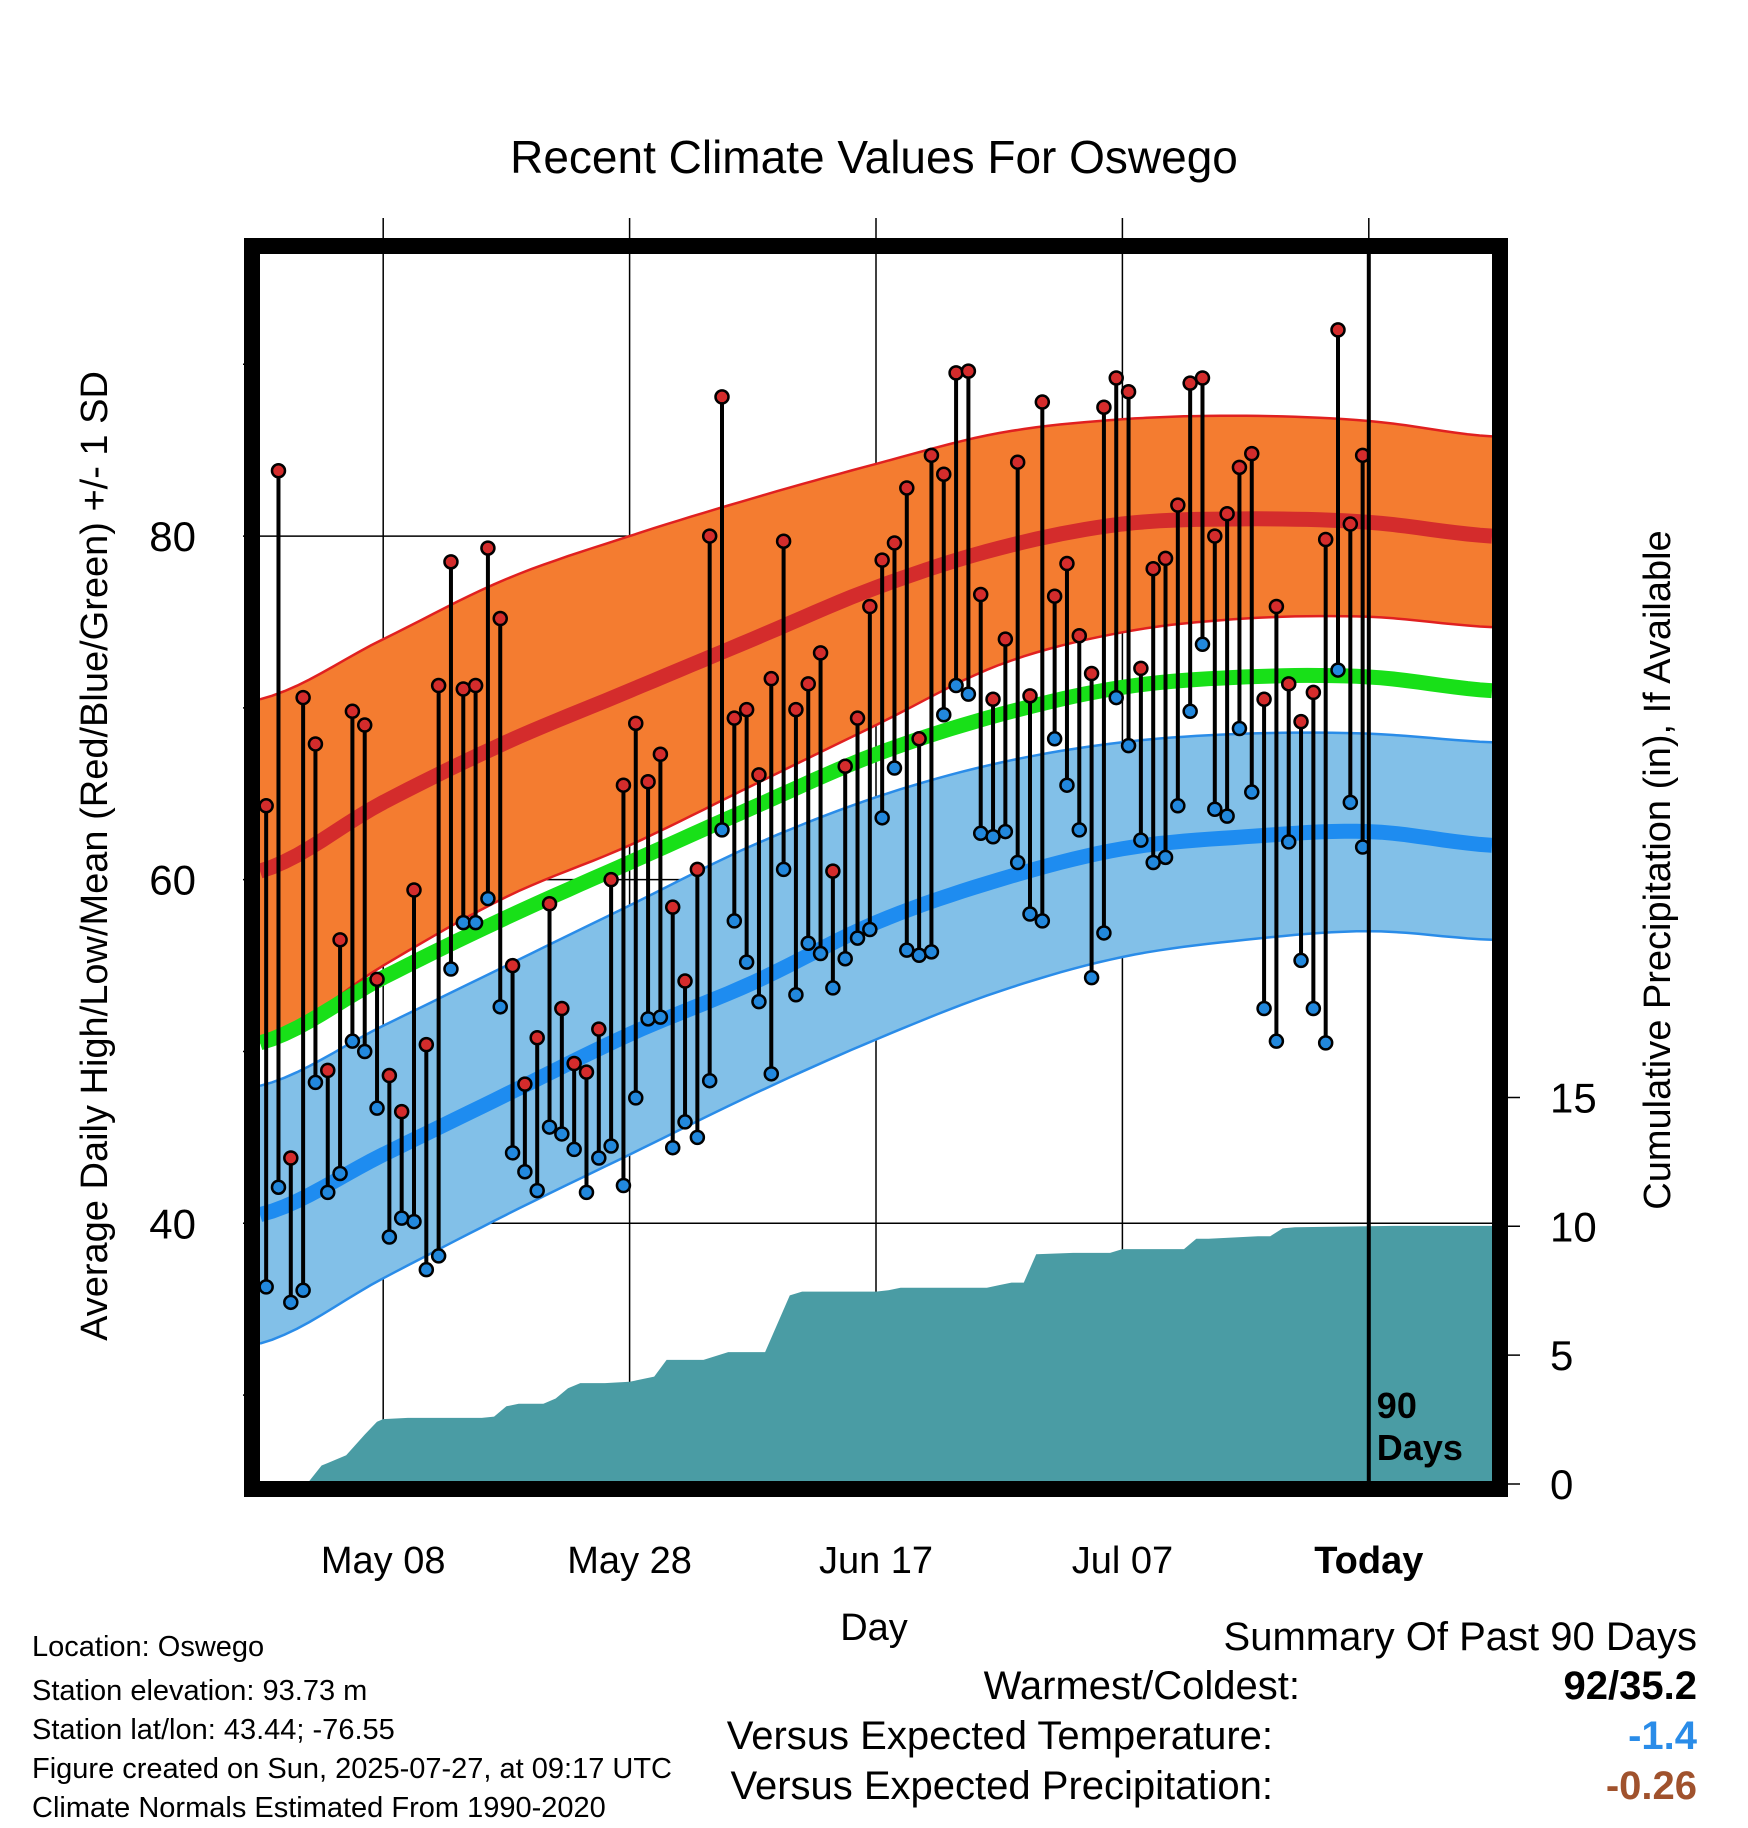 This screenshot has height=1828, width=1748. Describe the element at coordinates (1573, 1097) in the screenshot. I see `y-tick-label-right-3: 15` at that location.